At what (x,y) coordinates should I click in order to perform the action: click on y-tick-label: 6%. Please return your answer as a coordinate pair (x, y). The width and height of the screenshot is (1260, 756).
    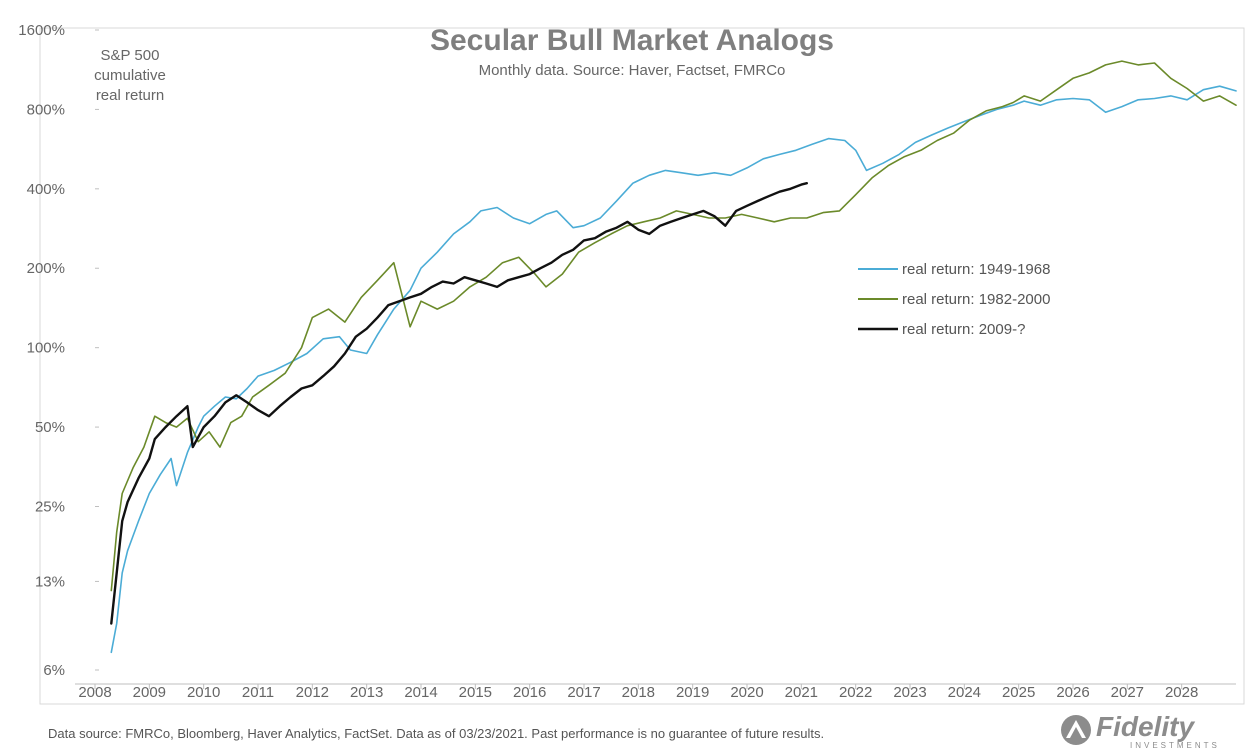
    Looking at the image, I should click on (54, 670).